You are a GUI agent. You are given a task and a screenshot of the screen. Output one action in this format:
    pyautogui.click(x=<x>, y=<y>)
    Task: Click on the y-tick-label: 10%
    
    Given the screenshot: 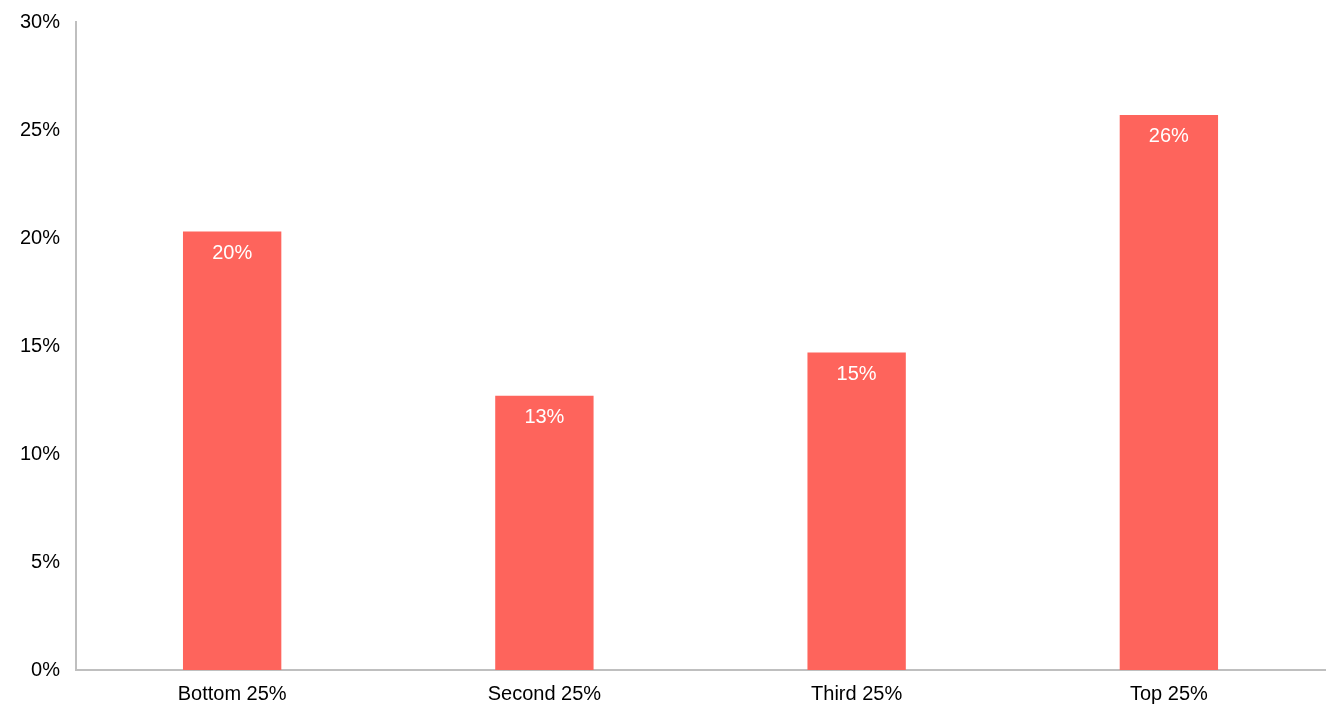 What is the action you would take?
    pyautogui.click(x=40, y=452)
    